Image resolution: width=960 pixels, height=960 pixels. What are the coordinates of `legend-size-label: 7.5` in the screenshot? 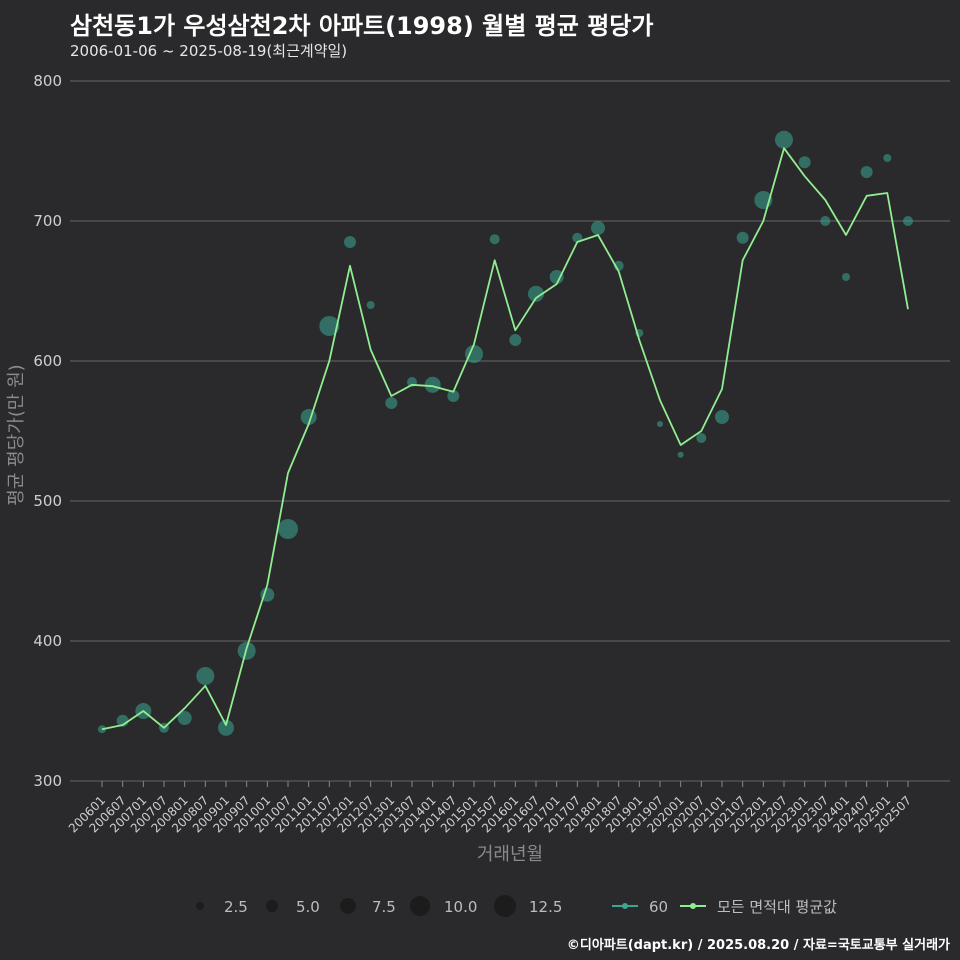 It's located at (384, 907).